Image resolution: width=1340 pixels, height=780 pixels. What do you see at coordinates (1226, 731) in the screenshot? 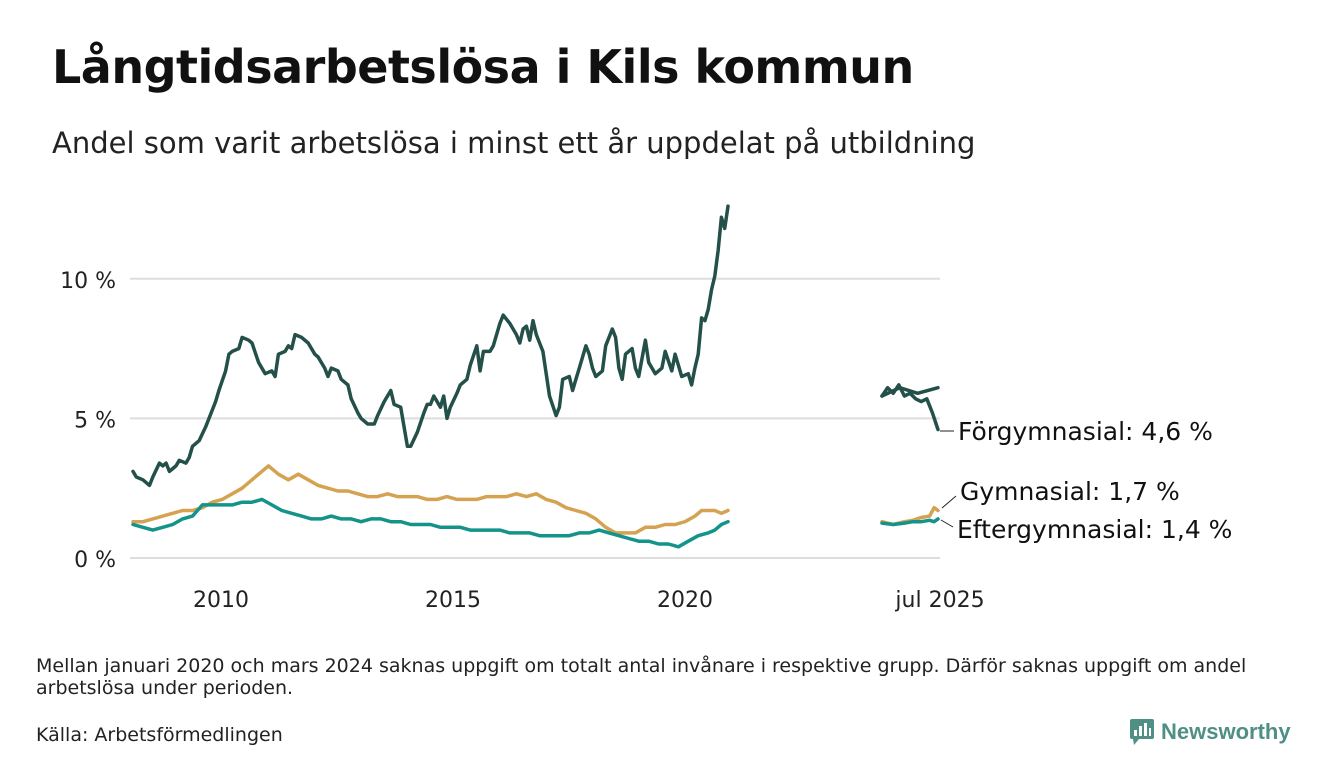
I see `brand-name: Newsworthy` at bounding box center [1226, 731].